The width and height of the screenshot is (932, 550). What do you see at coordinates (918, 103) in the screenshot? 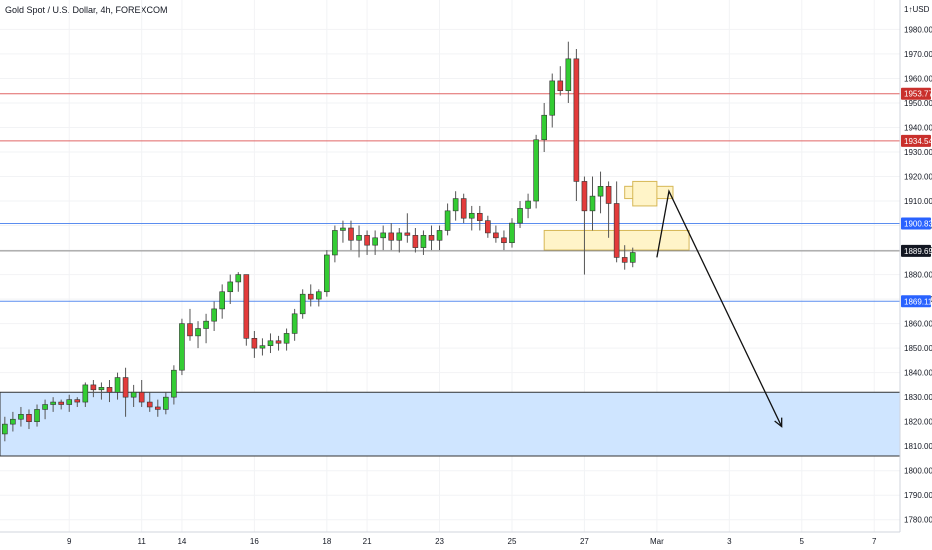
I see `y-tick-label: 1950.00` at bounding box center [918, 103].